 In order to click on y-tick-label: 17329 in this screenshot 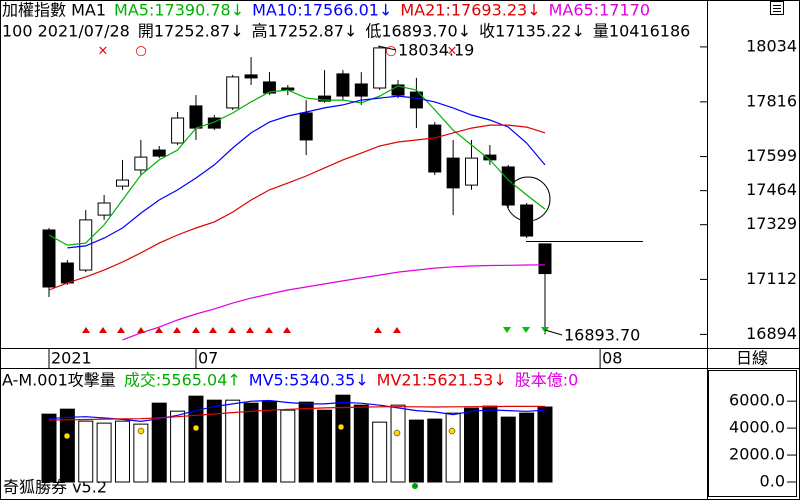, I will do `click(771, 223)`.